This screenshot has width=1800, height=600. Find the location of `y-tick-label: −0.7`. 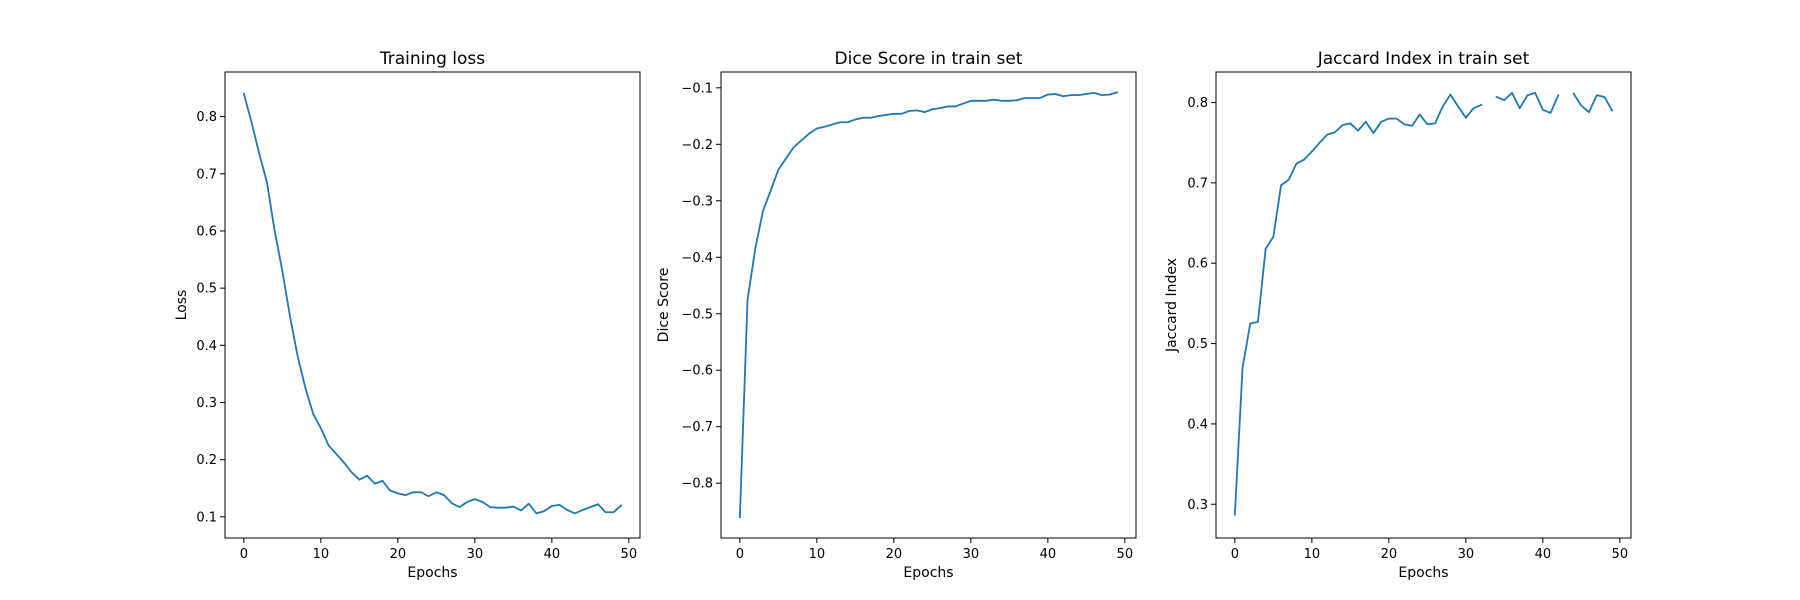

y-tick-label: −0.7 is located at coordinates (697, 427).